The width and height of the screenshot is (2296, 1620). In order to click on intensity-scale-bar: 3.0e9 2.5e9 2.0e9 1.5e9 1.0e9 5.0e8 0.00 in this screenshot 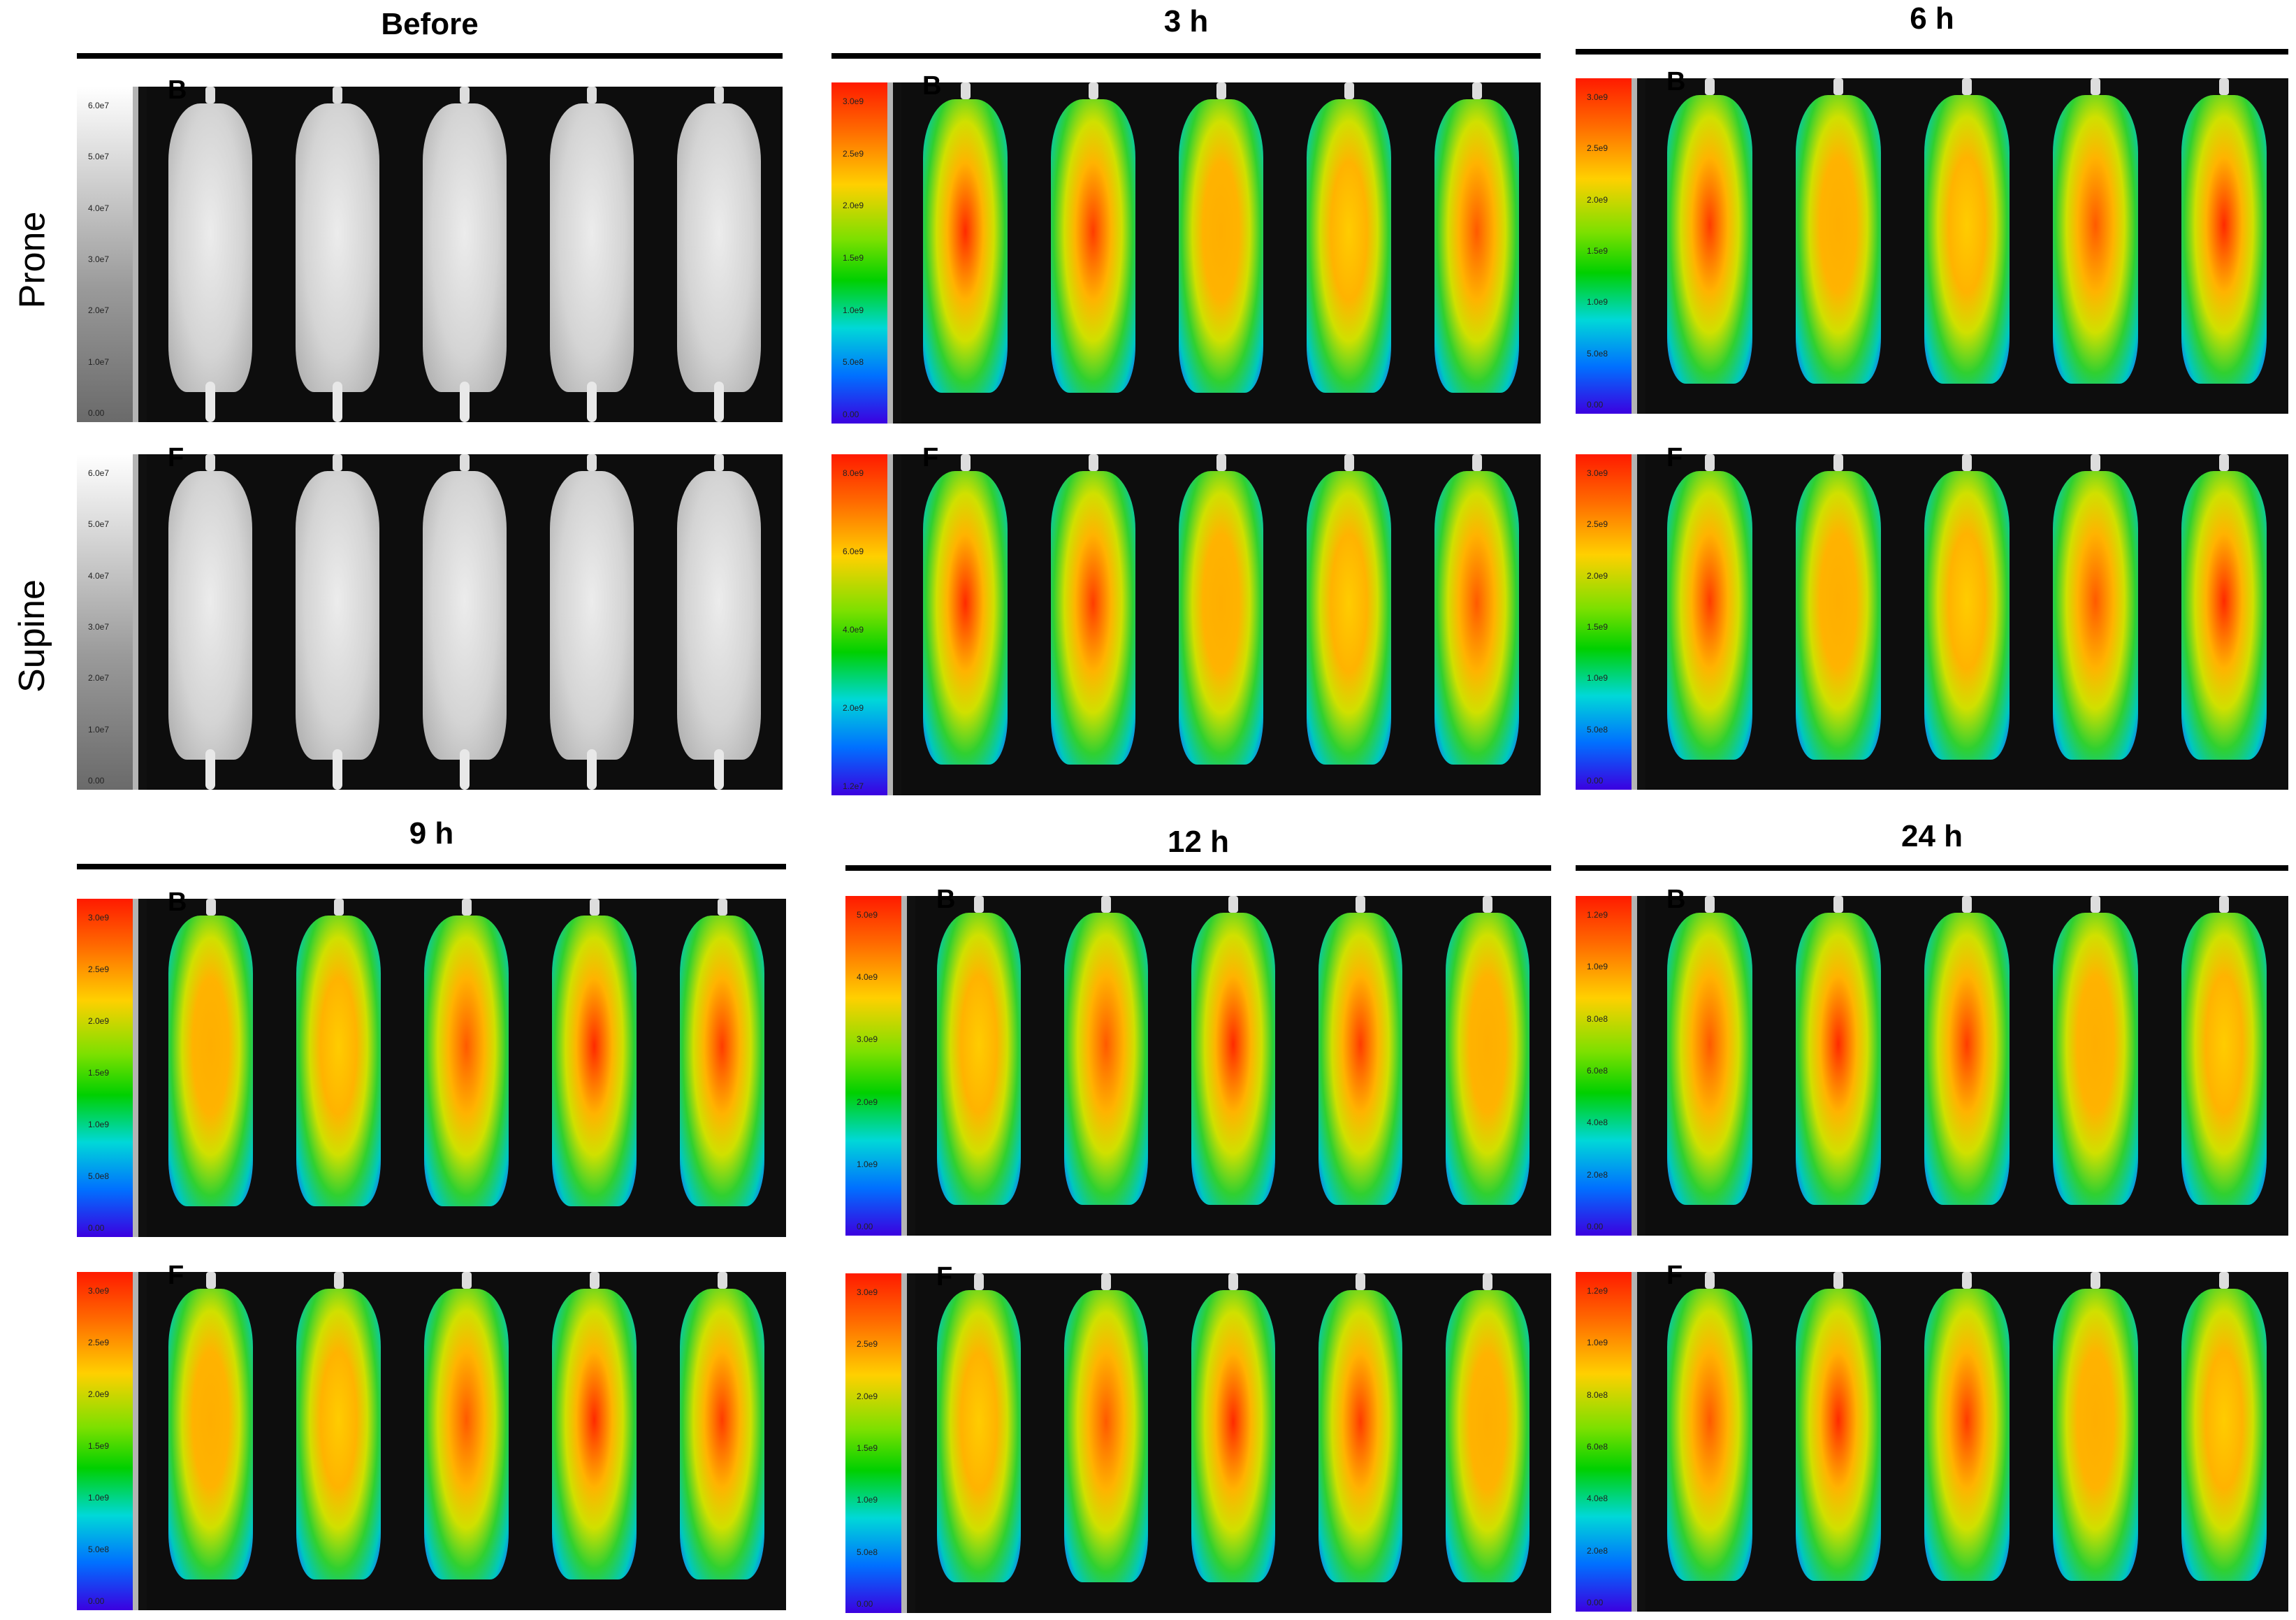, I will do `click(876, 1443)`.